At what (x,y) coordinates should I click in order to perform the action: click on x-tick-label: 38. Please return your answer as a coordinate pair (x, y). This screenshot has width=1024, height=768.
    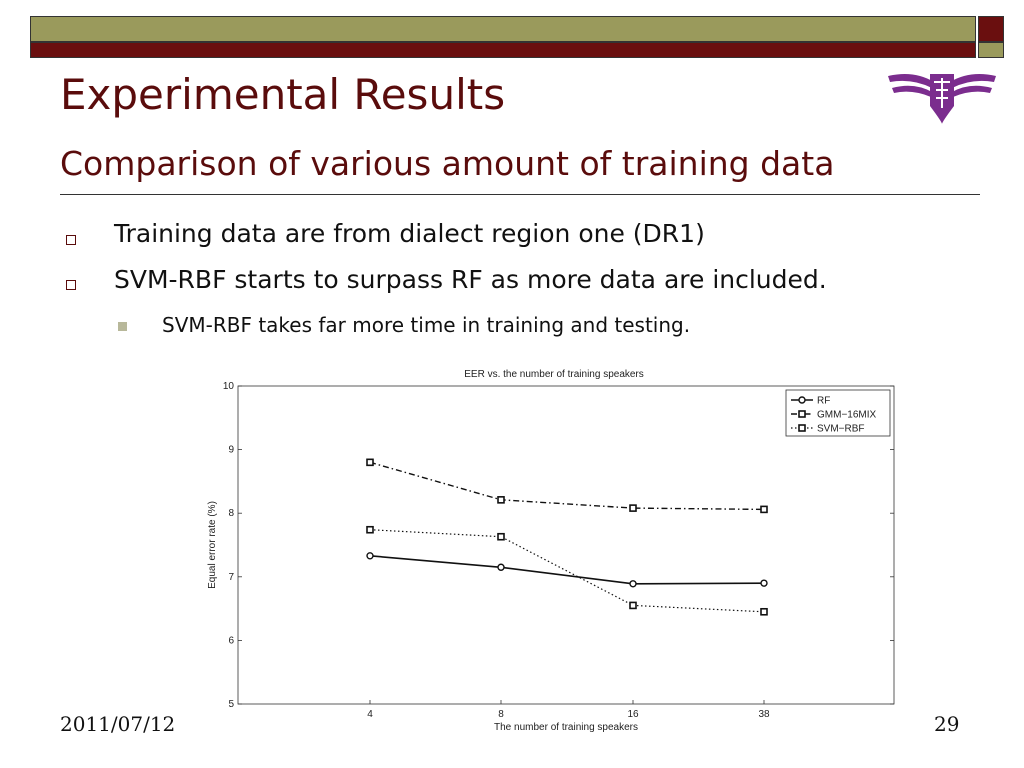
    Looking at the image, I should click on (764, 714).